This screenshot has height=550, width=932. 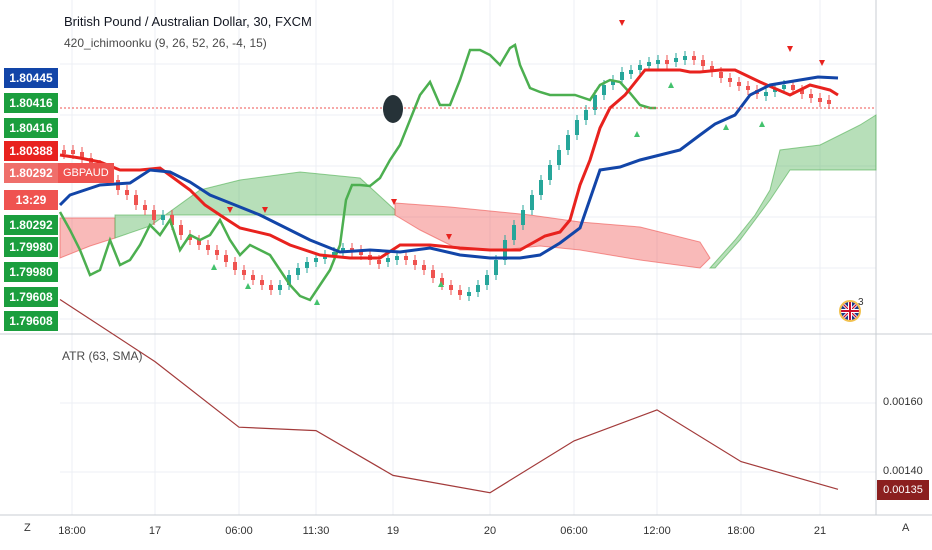 I want to click on price-badge-current: 1.80292, so click(x=31, y=173).